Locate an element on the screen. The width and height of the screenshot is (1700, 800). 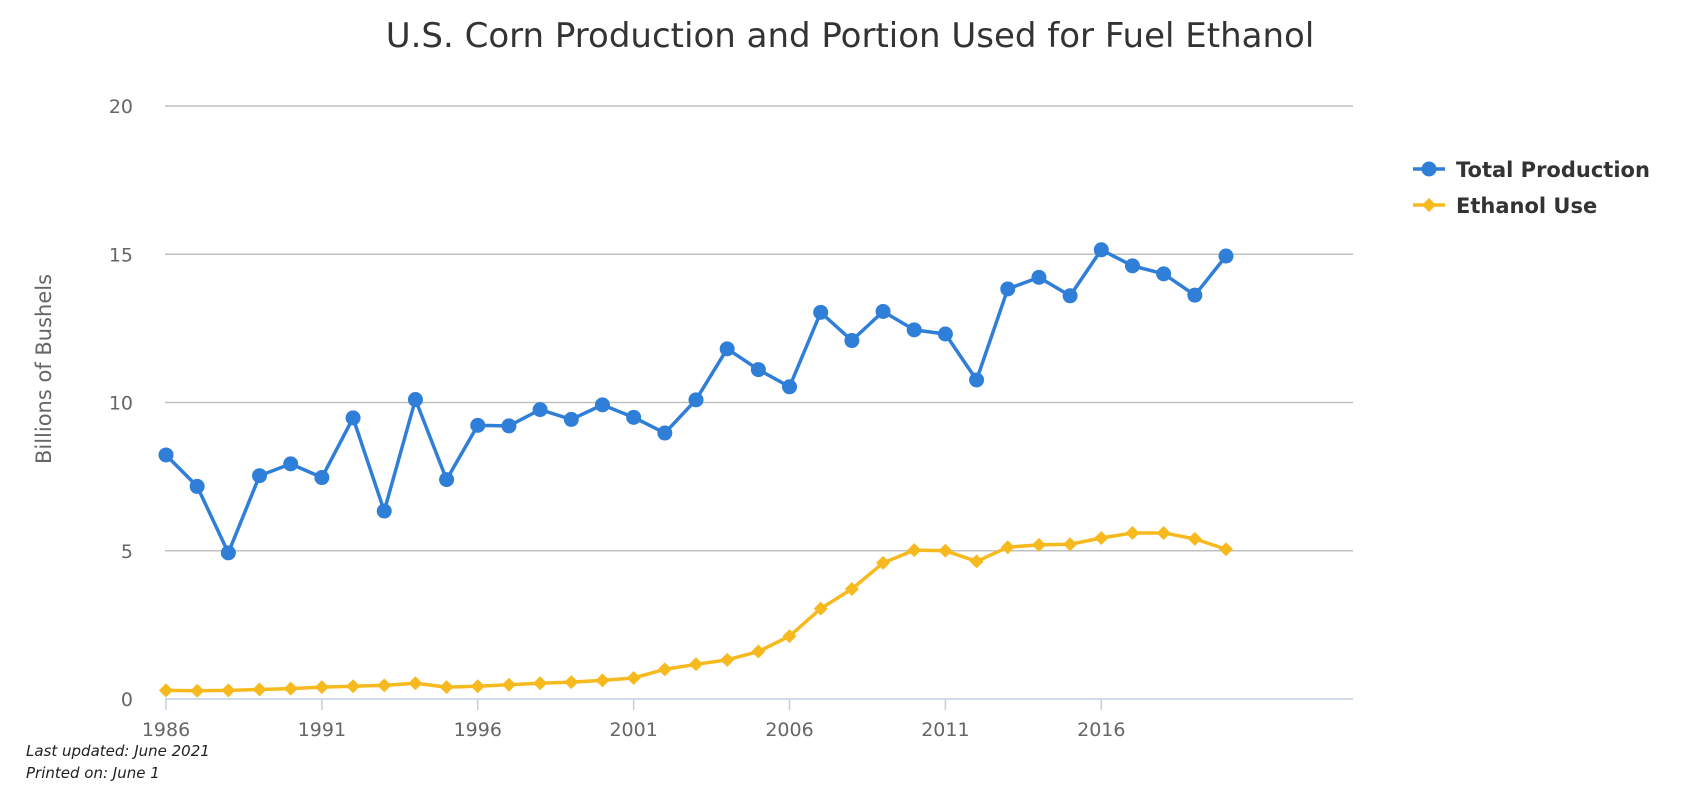
y-axis-ticks: 0 5 10 15 20 is located at coordinates (121, 403).